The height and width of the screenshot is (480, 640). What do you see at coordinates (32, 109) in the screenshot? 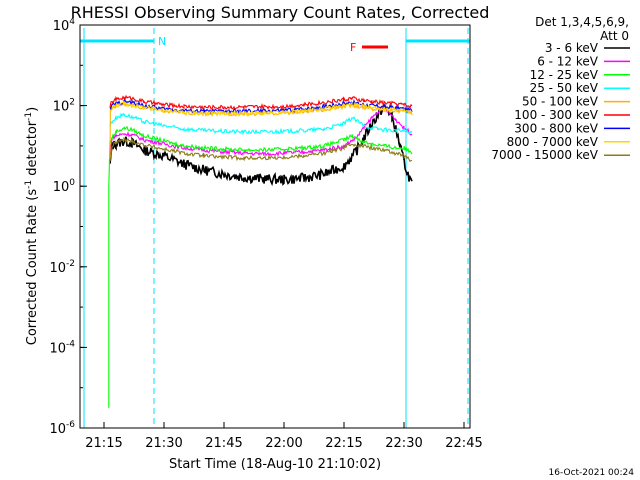
I see `y-axis-label-end: )` at bounding box center [32, 109].